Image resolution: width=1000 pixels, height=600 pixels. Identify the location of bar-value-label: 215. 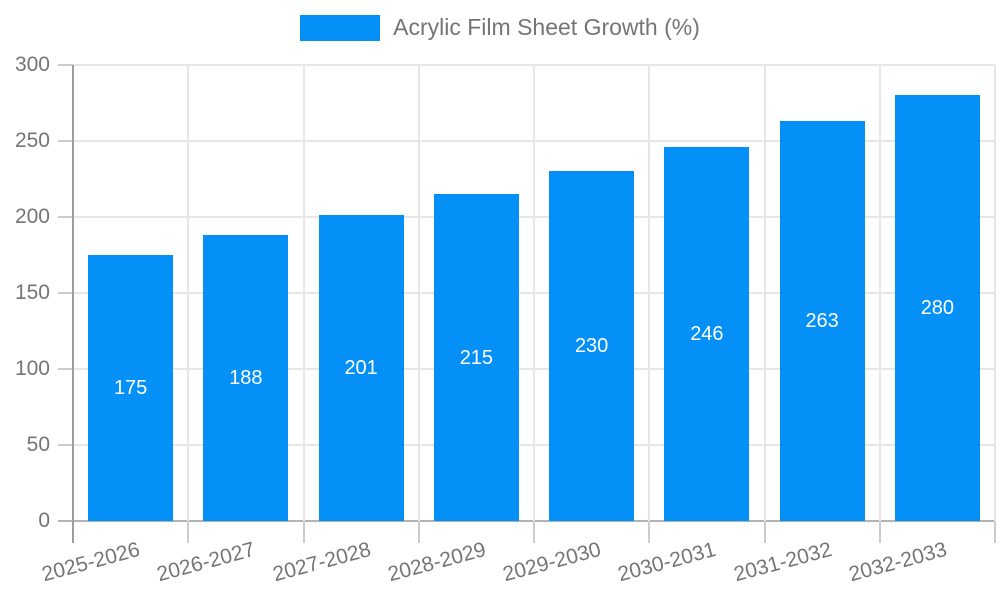
(476, 357).